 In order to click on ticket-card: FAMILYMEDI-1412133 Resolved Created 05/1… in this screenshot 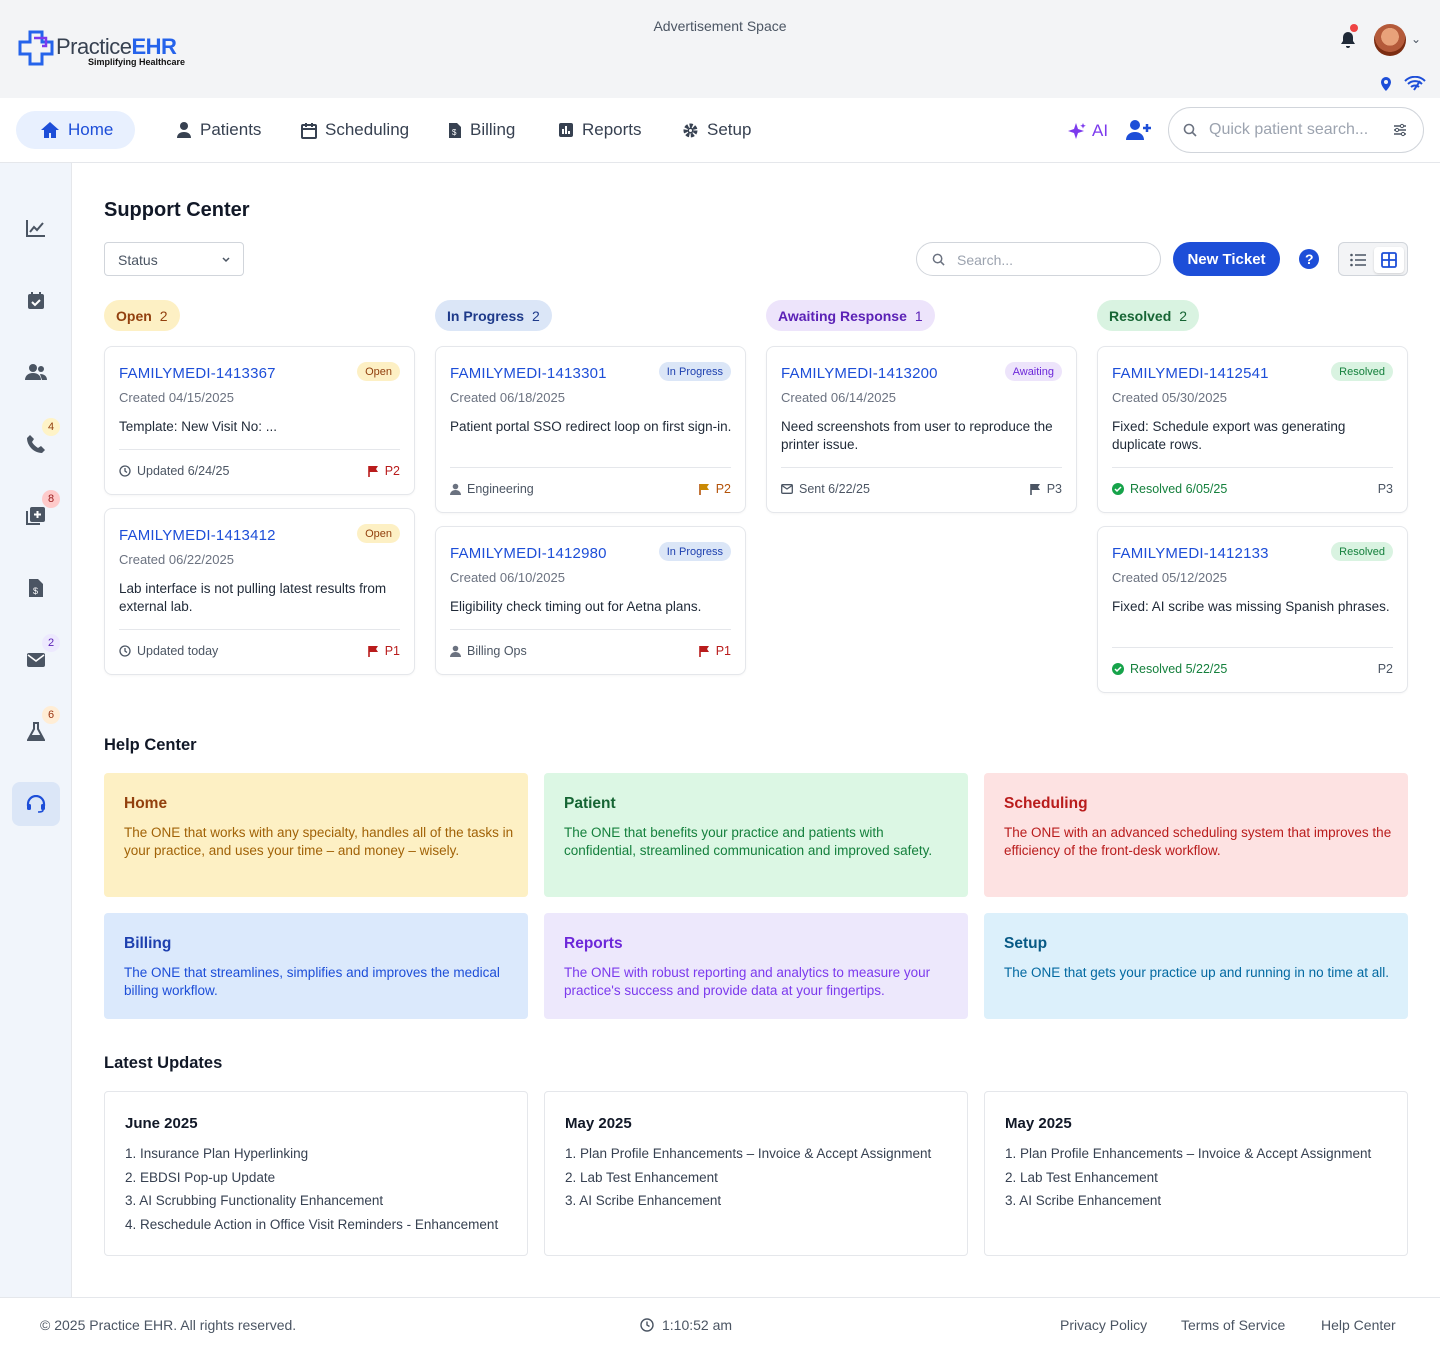, I will do `click(1252, 609)`.